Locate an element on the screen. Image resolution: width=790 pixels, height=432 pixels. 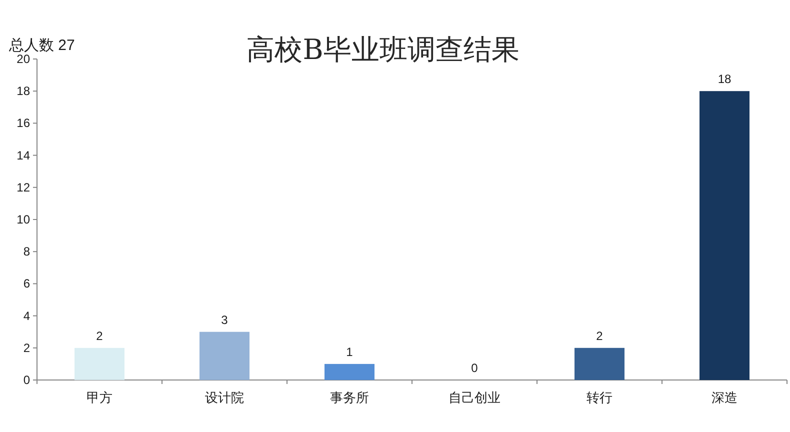
y-tick-label: 0 is located at coordinates (26, 380).